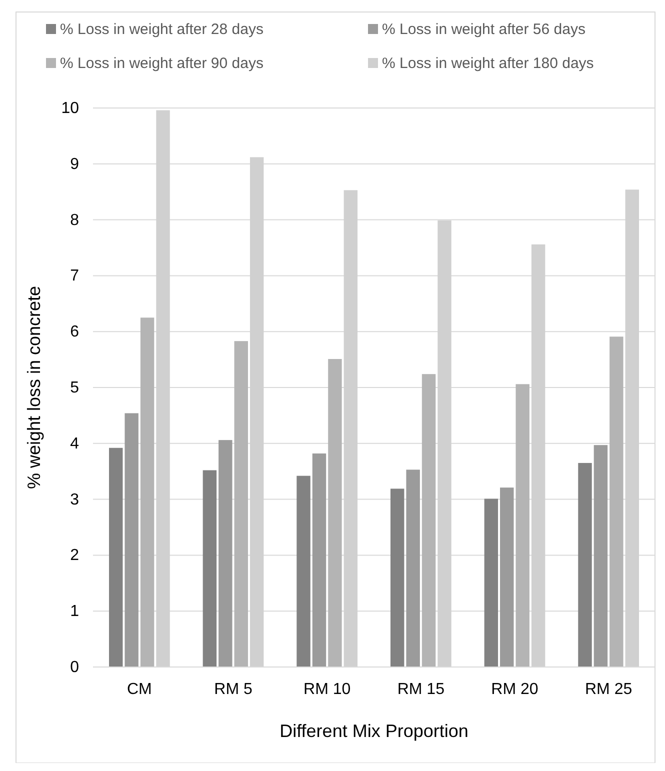 This screenshot has width=665, height=771. I want to click on y-tick-label: 8, so click(75, 220).